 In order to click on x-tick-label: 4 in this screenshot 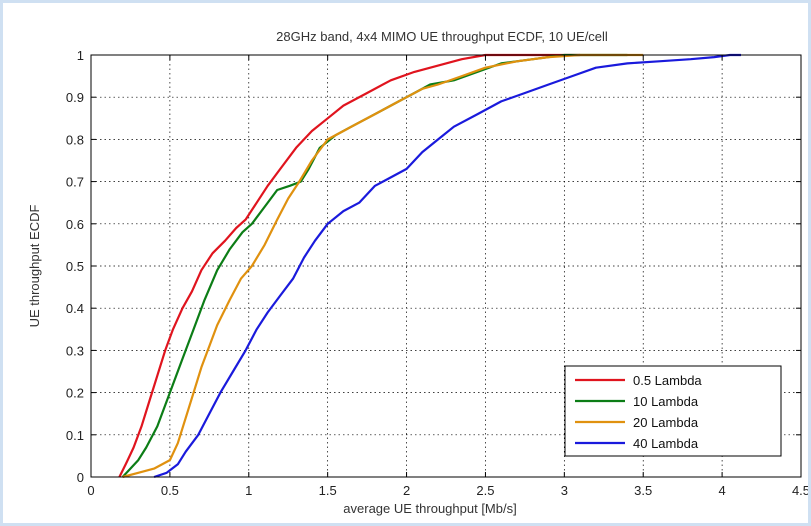, I will do `click(721, 490)`.